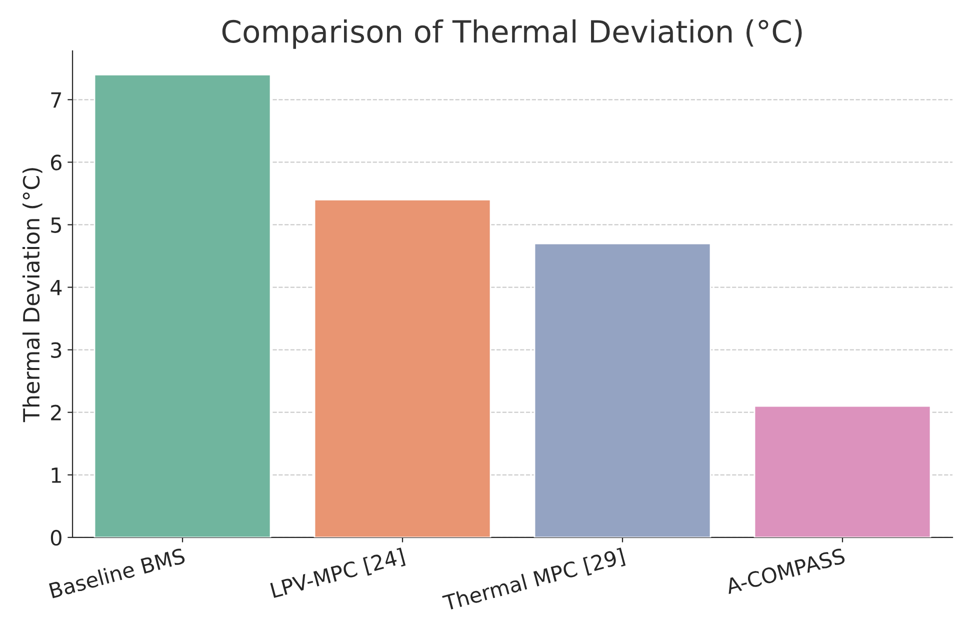 The height and width of the screenshot is (636, 967). What do you see at coordinates (117, 573) in the screenshot?
I see `x-tick-label: Baseline BMS` at bounding box center [117, 573].